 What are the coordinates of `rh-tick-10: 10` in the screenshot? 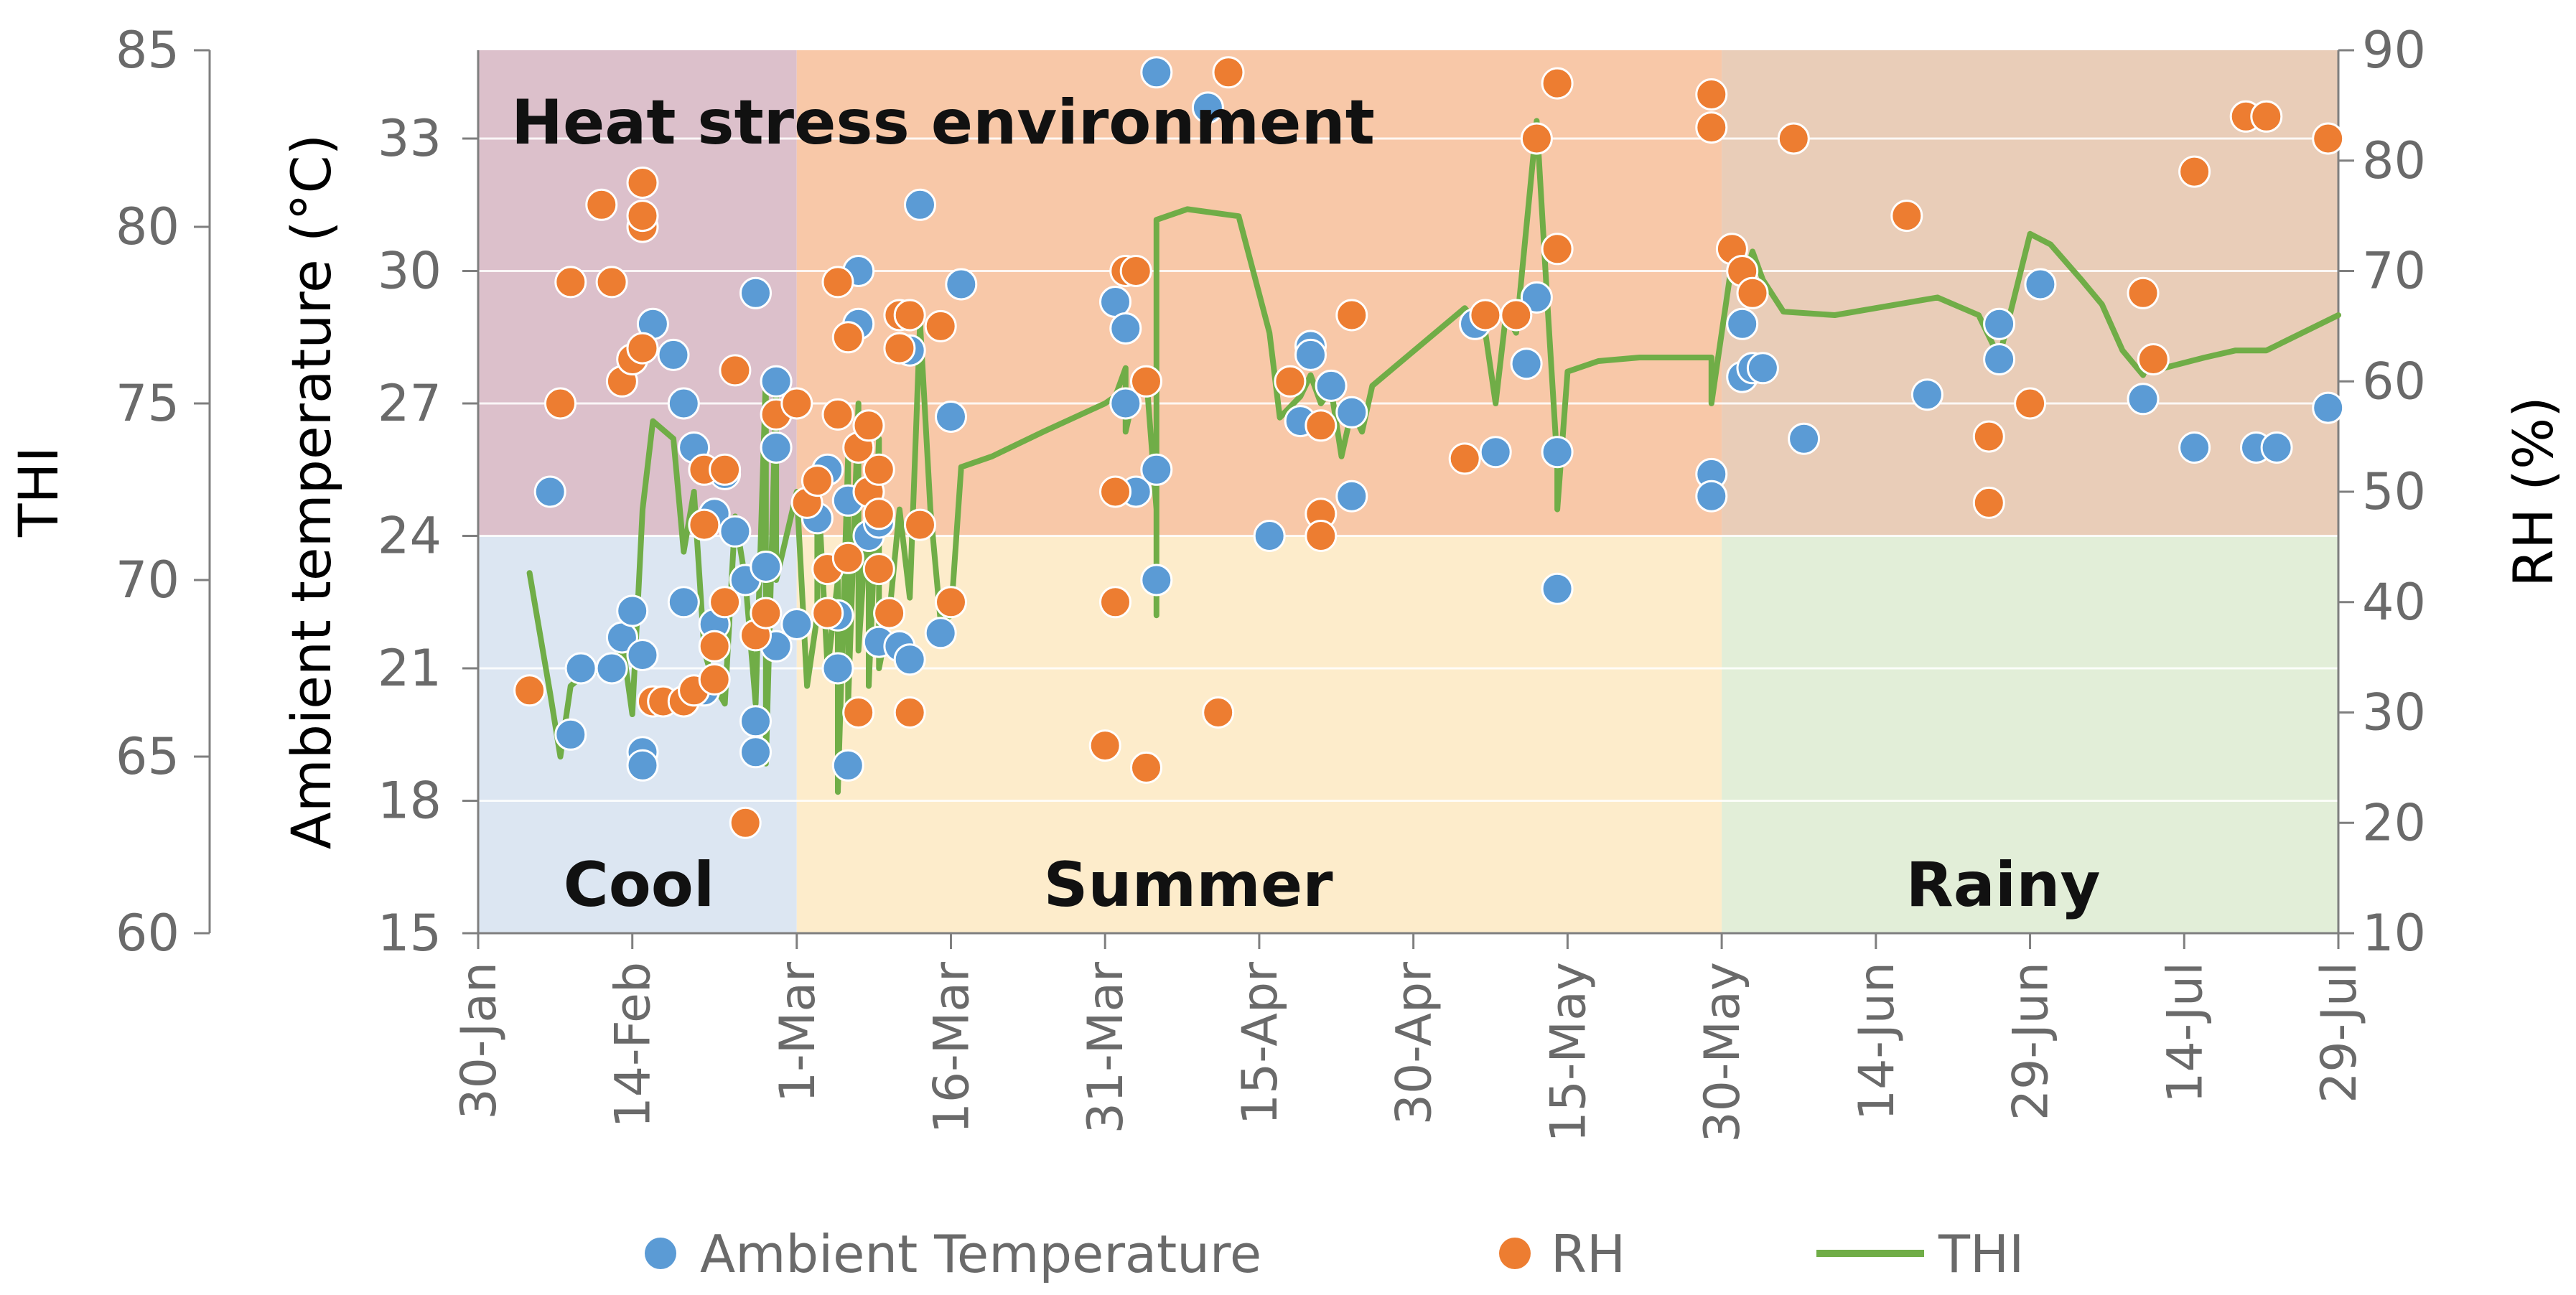 It's located at (2394, 933).